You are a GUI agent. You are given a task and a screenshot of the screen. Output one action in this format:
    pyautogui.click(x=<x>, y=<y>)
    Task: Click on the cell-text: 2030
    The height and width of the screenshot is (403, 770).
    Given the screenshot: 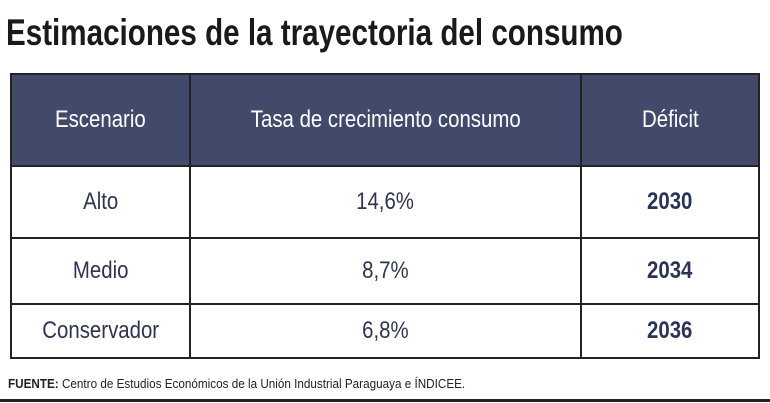 What is the action you would take?
    pyautogui.click(x=670, y=201)
    